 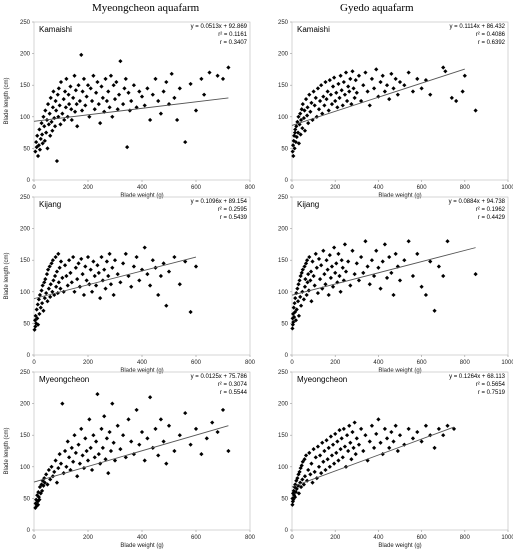 I want to click on x-tick-label: 0, so click(x=292, y=188).